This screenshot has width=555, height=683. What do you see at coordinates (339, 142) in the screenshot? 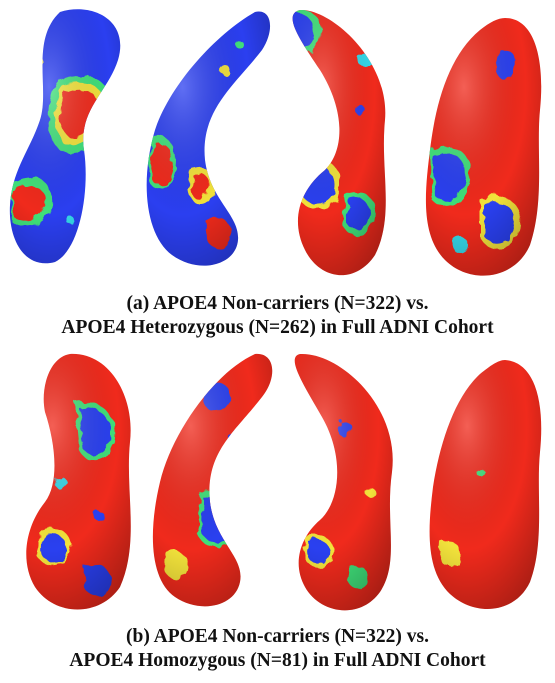
I see `surface-a-right-lateral` at bounding box center [339, 142].